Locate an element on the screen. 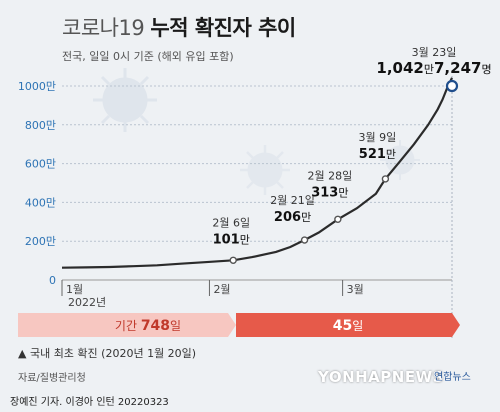 Image resolution: width=500 pixels, height=412 pixels. y-tick-label: 1000만 is located at coordinates (37, 86).